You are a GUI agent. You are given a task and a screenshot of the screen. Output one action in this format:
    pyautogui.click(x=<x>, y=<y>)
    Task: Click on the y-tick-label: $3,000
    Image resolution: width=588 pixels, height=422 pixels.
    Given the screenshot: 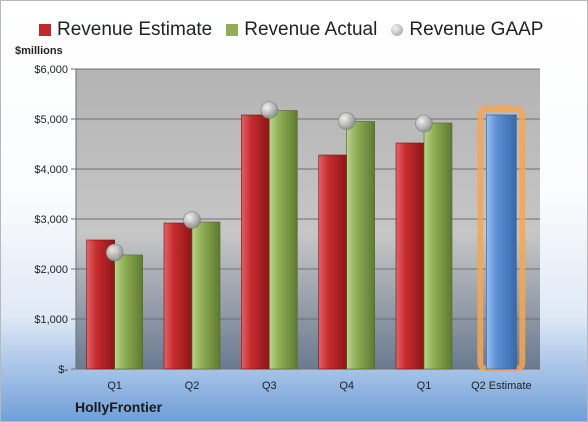 What is the action you would take?
    pyautogui.click(x=51, y=220)
    